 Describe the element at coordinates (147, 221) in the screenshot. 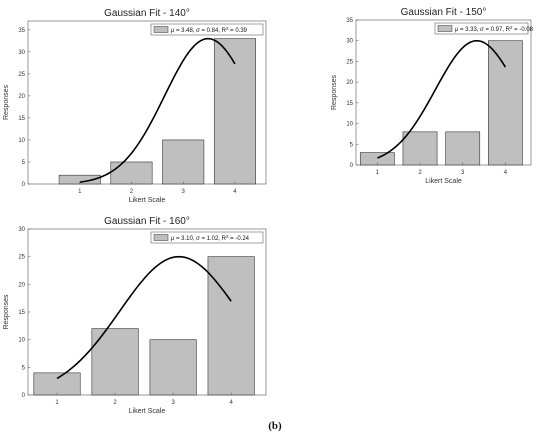

I see `chart-title: Gaussian Fit - 160°` at that location.